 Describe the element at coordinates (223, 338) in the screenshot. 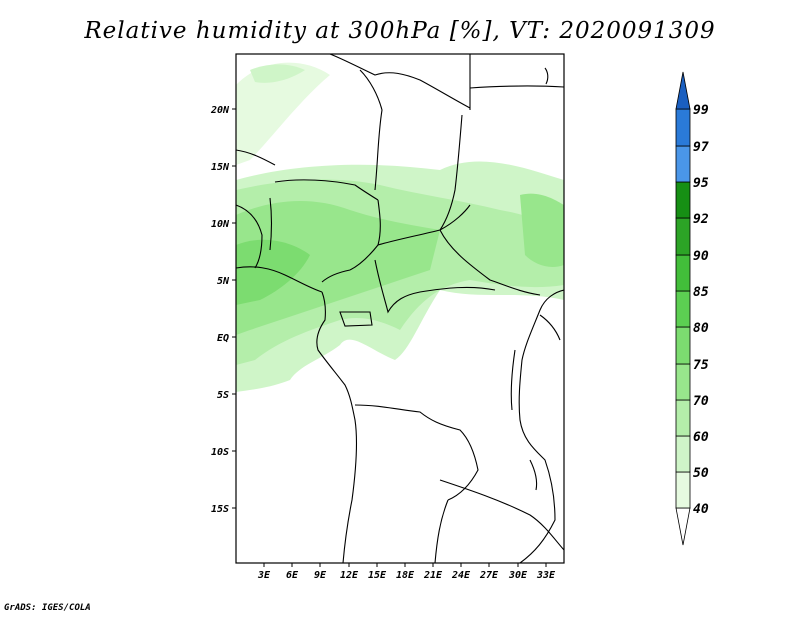

I see `lat-label: EQ` at that location.